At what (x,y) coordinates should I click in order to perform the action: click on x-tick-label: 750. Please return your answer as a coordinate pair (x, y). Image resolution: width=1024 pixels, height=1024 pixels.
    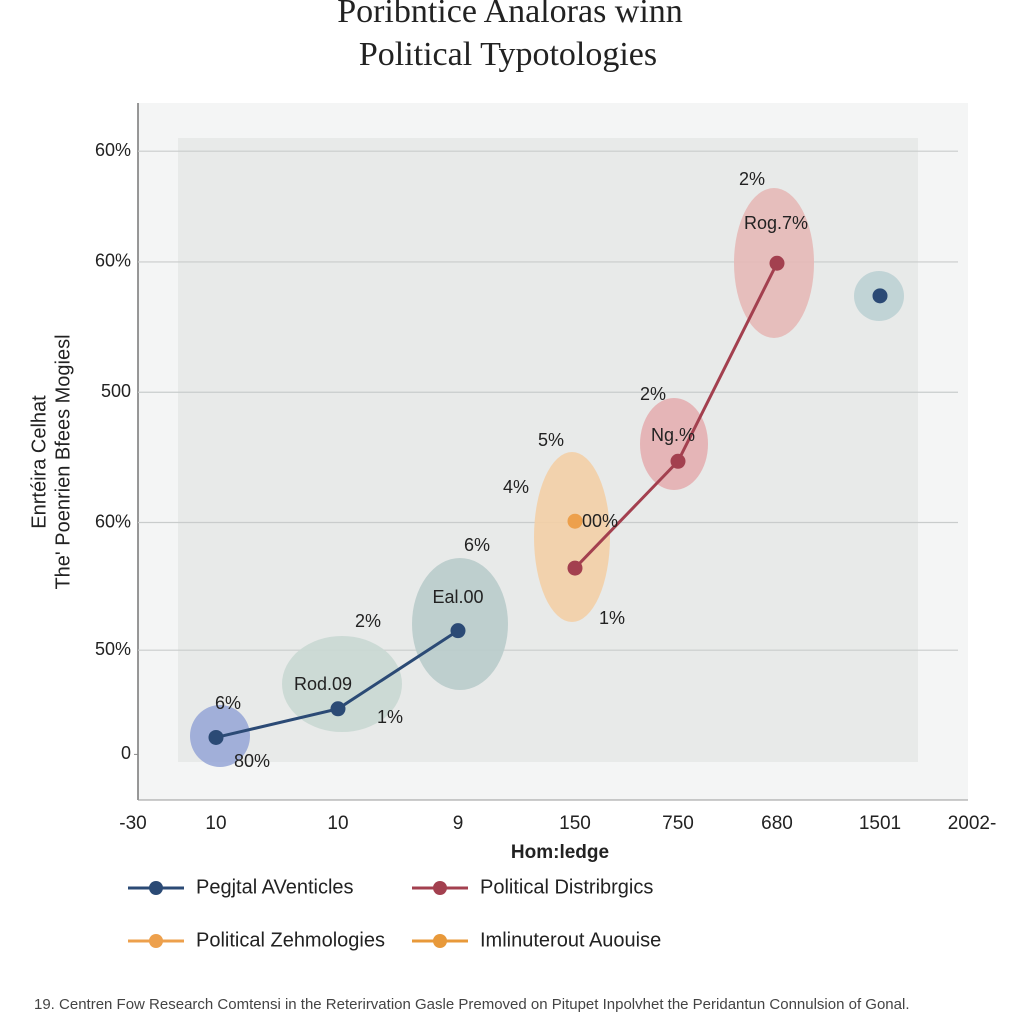
    Looking at the image, I should click on (678, 823).